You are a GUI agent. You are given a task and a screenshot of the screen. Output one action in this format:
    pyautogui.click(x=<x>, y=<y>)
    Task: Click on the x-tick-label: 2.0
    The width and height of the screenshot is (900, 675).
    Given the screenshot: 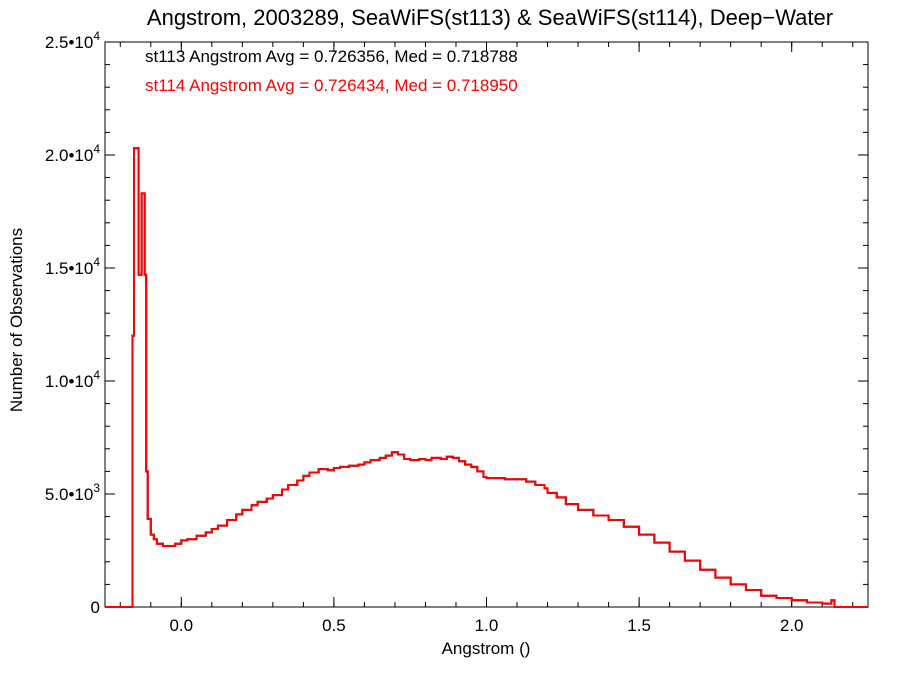 What is the action you would take?
    pyautogui.click(x=792, y=625)
    